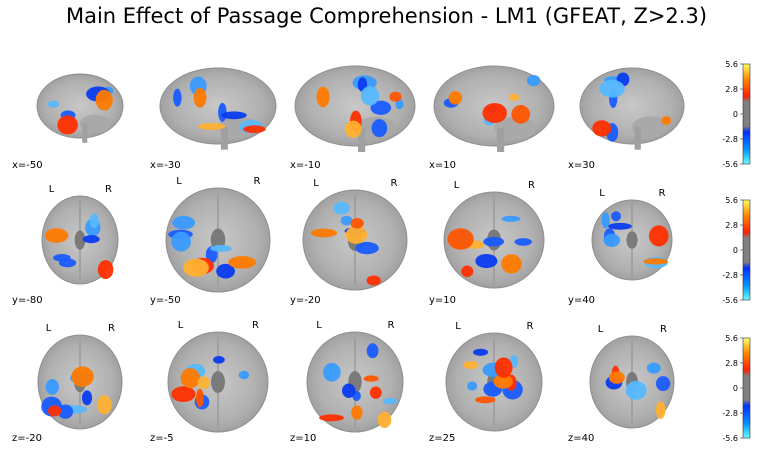 The width and height of the screenshot is (773, 467). What do you see at coordinates (442, 438) in the screenshot?
I see `slice-coordinate-label: z=25` at bounding box center [442, 438].